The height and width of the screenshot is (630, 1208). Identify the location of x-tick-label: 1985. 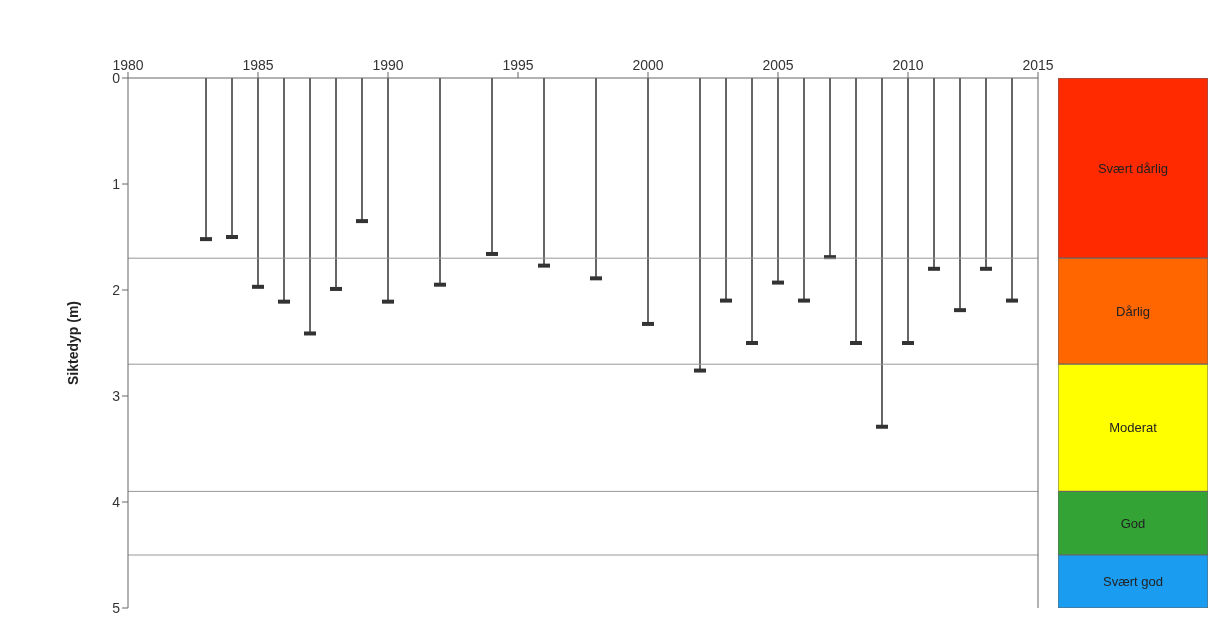
(258, 65).